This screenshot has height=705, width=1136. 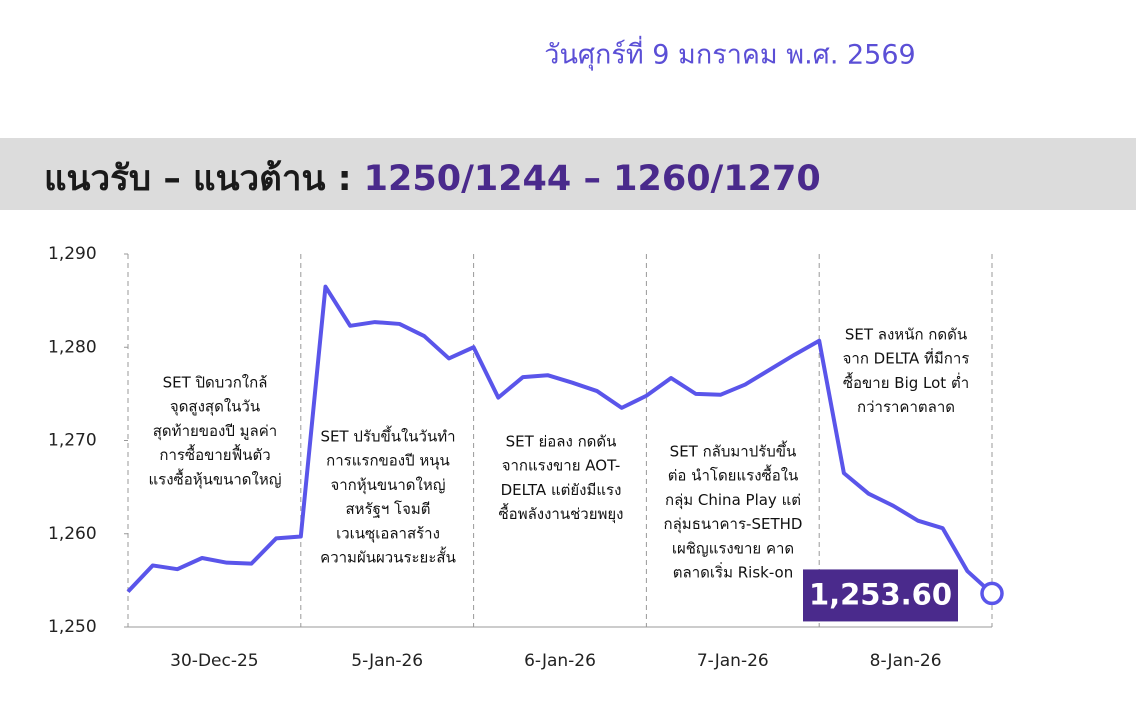 I want to click on annotation: ซื้อพลังงานช่วยพยุง, so click(x=561, y=513).